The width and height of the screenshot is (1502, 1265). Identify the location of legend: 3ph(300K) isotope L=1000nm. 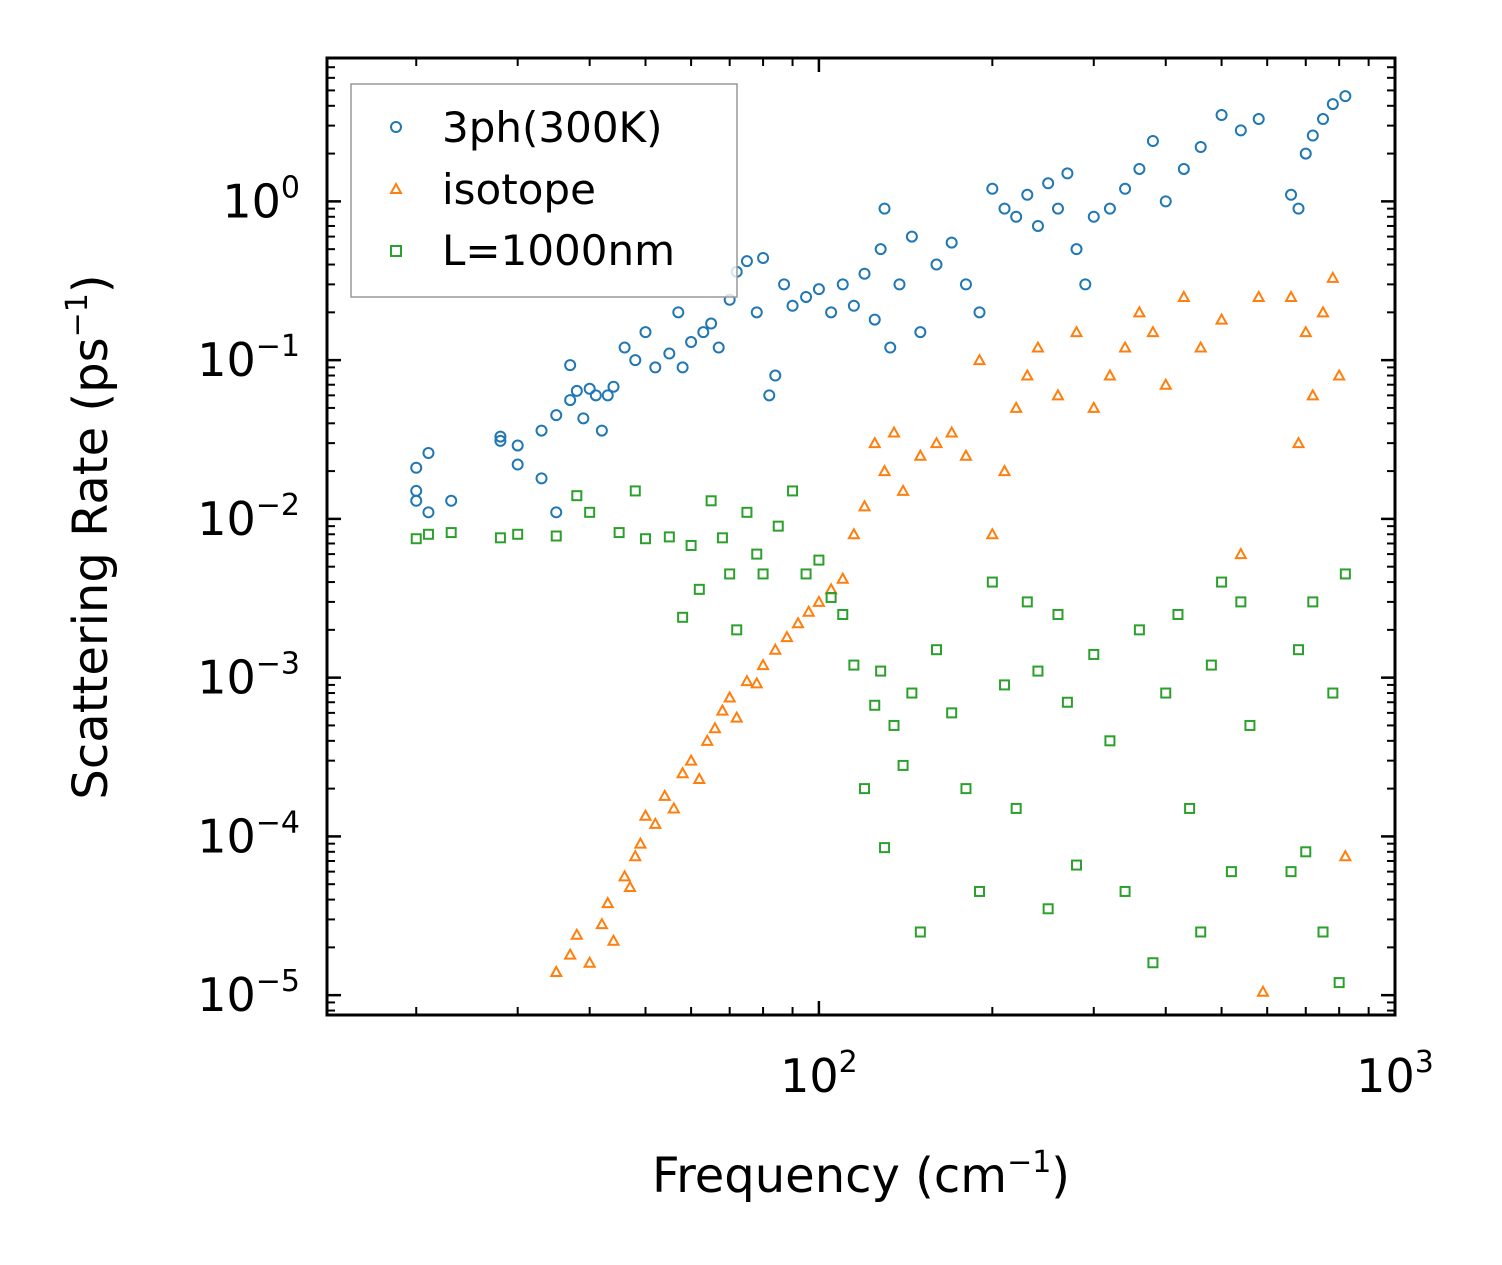
(544, 190).